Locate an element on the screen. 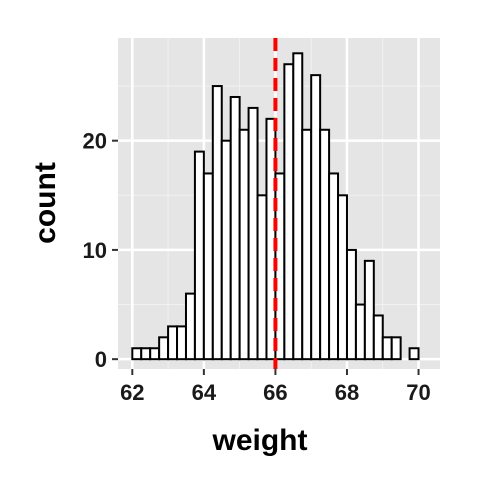  x-tick-label: 70 is located at coordinates (418, 392).